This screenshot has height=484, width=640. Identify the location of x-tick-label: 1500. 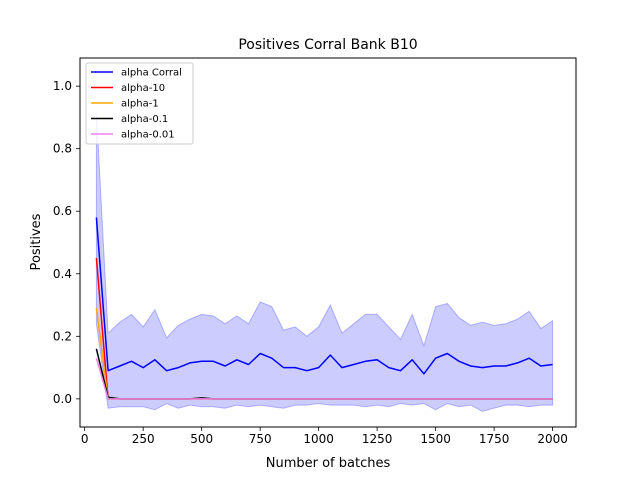
(435, 439).